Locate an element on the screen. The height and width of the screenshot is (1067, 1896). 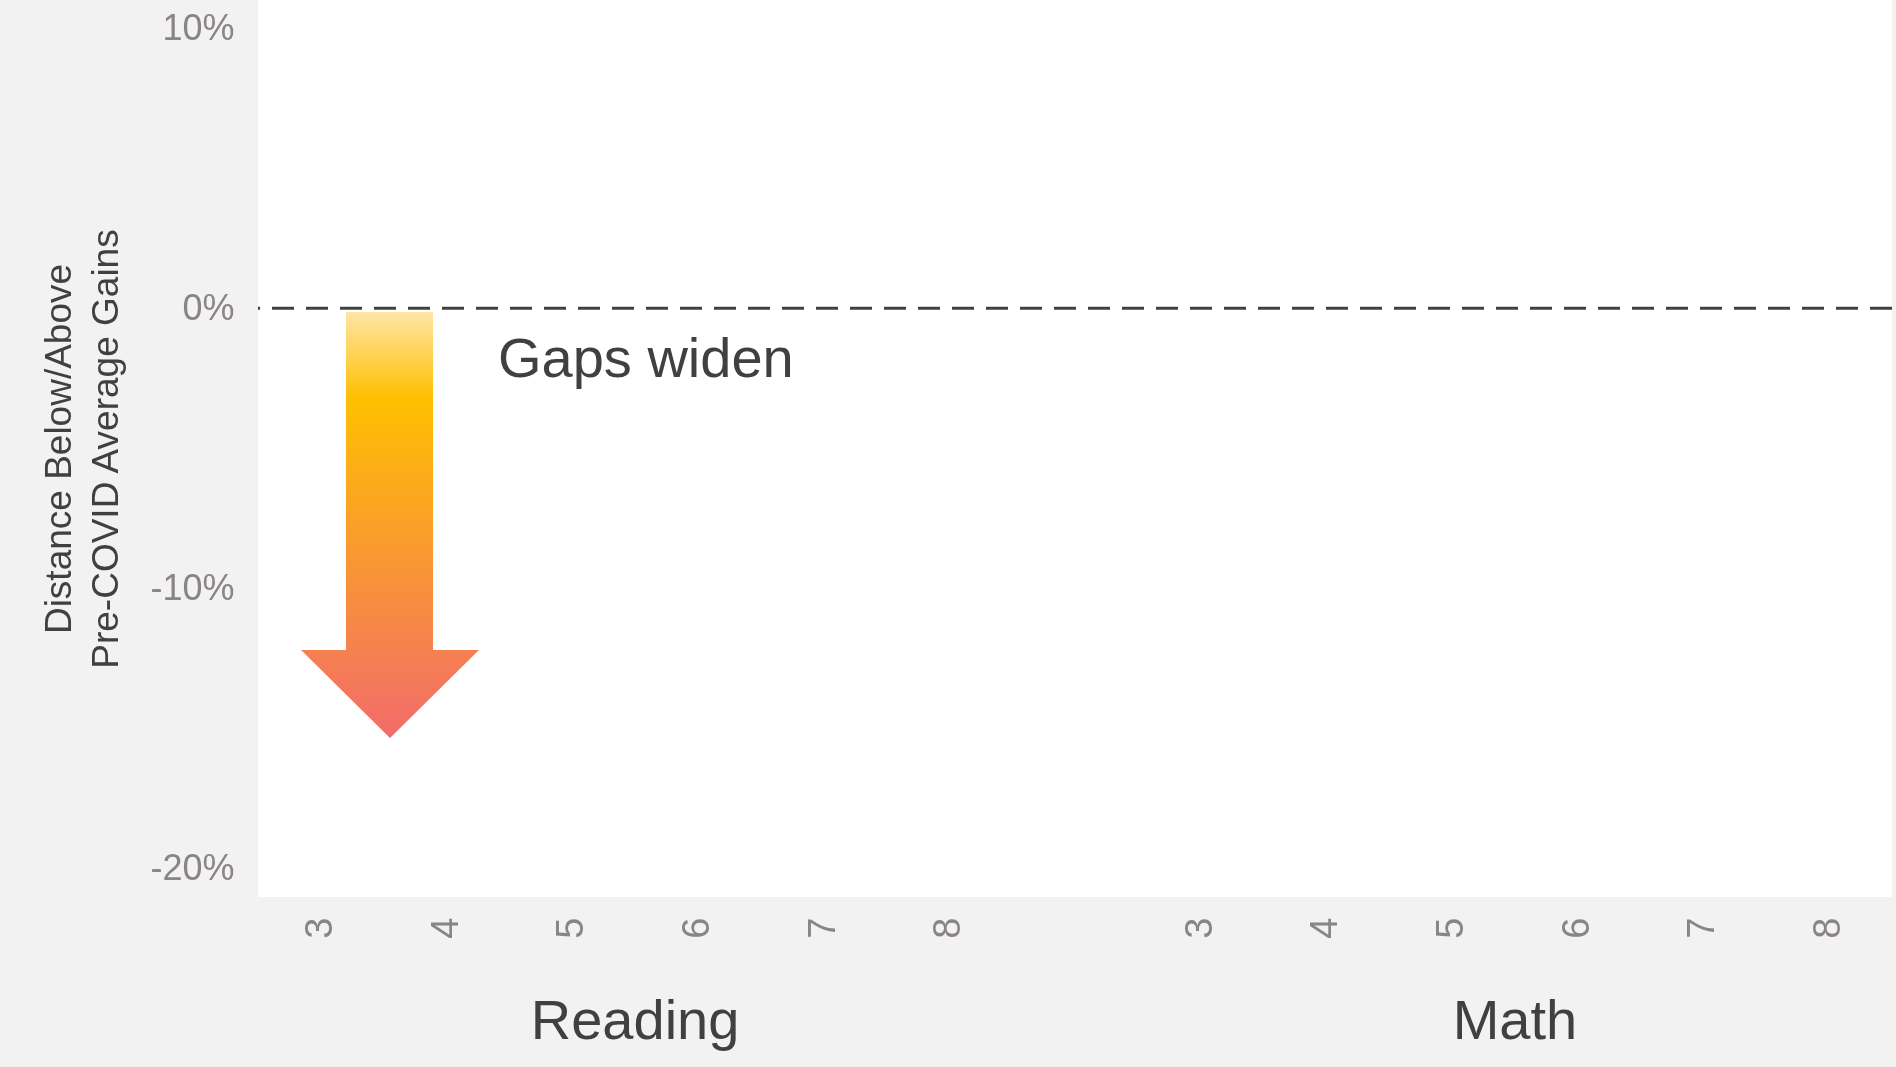
y-axis-title: Distance Below/Above Pre-COVID Average Gains is located at coordinates (82, 449).